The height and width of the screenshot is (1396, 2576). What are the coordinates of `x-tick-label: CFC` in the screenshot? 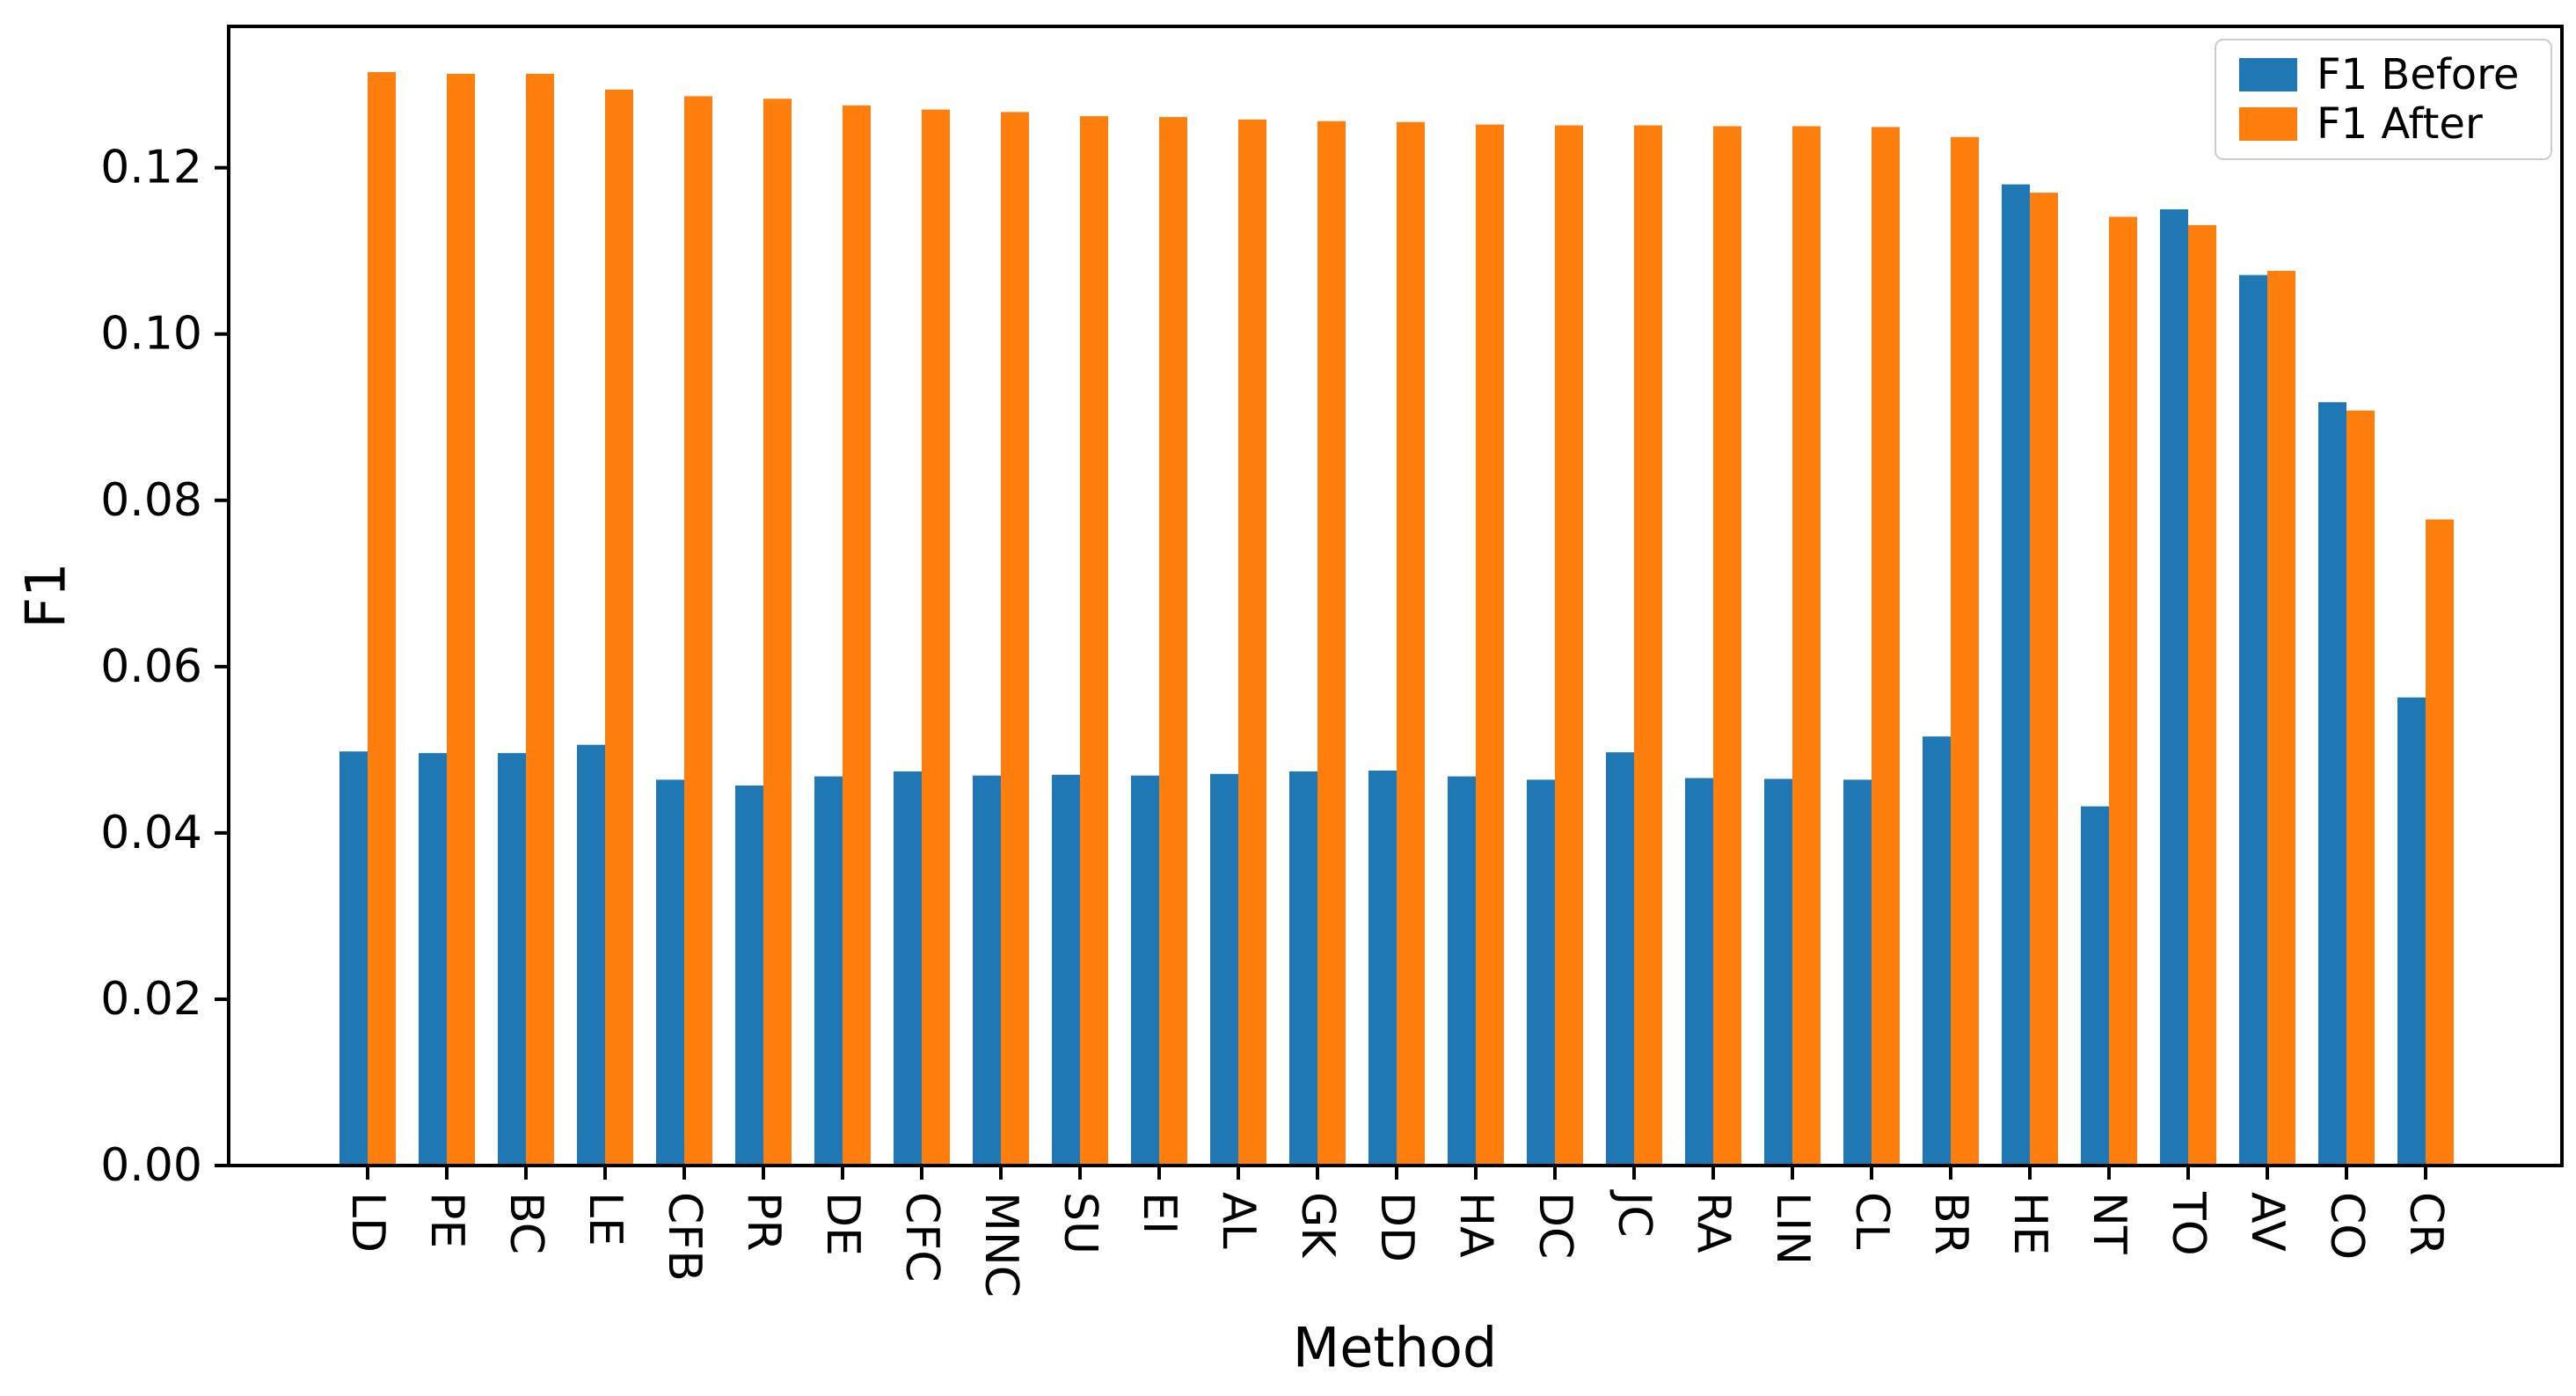 It's located at (921, 1237).